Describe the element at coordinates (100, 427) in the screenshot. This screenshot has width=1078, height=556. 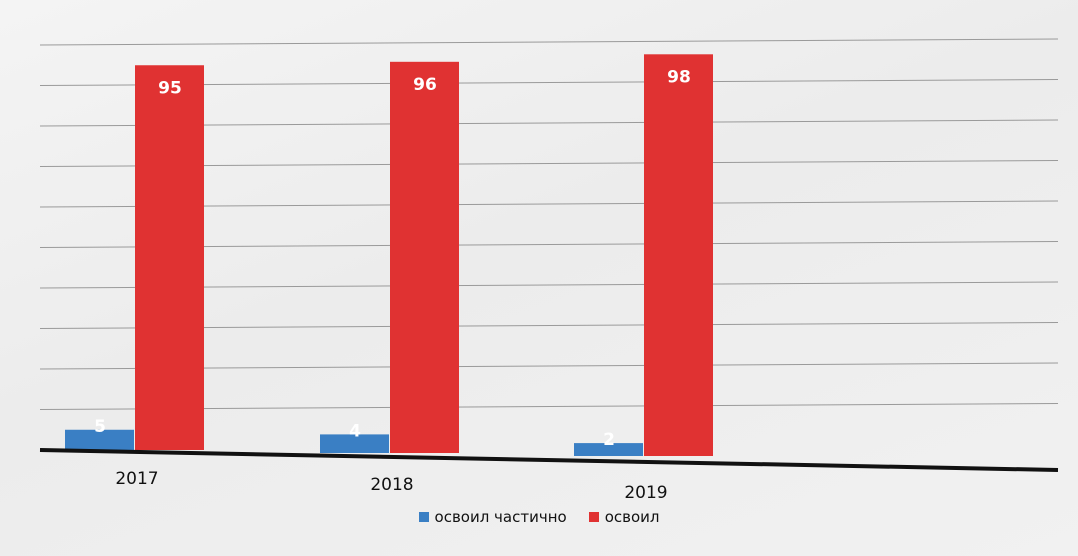
I see `bar-data-label: 5` at that location.